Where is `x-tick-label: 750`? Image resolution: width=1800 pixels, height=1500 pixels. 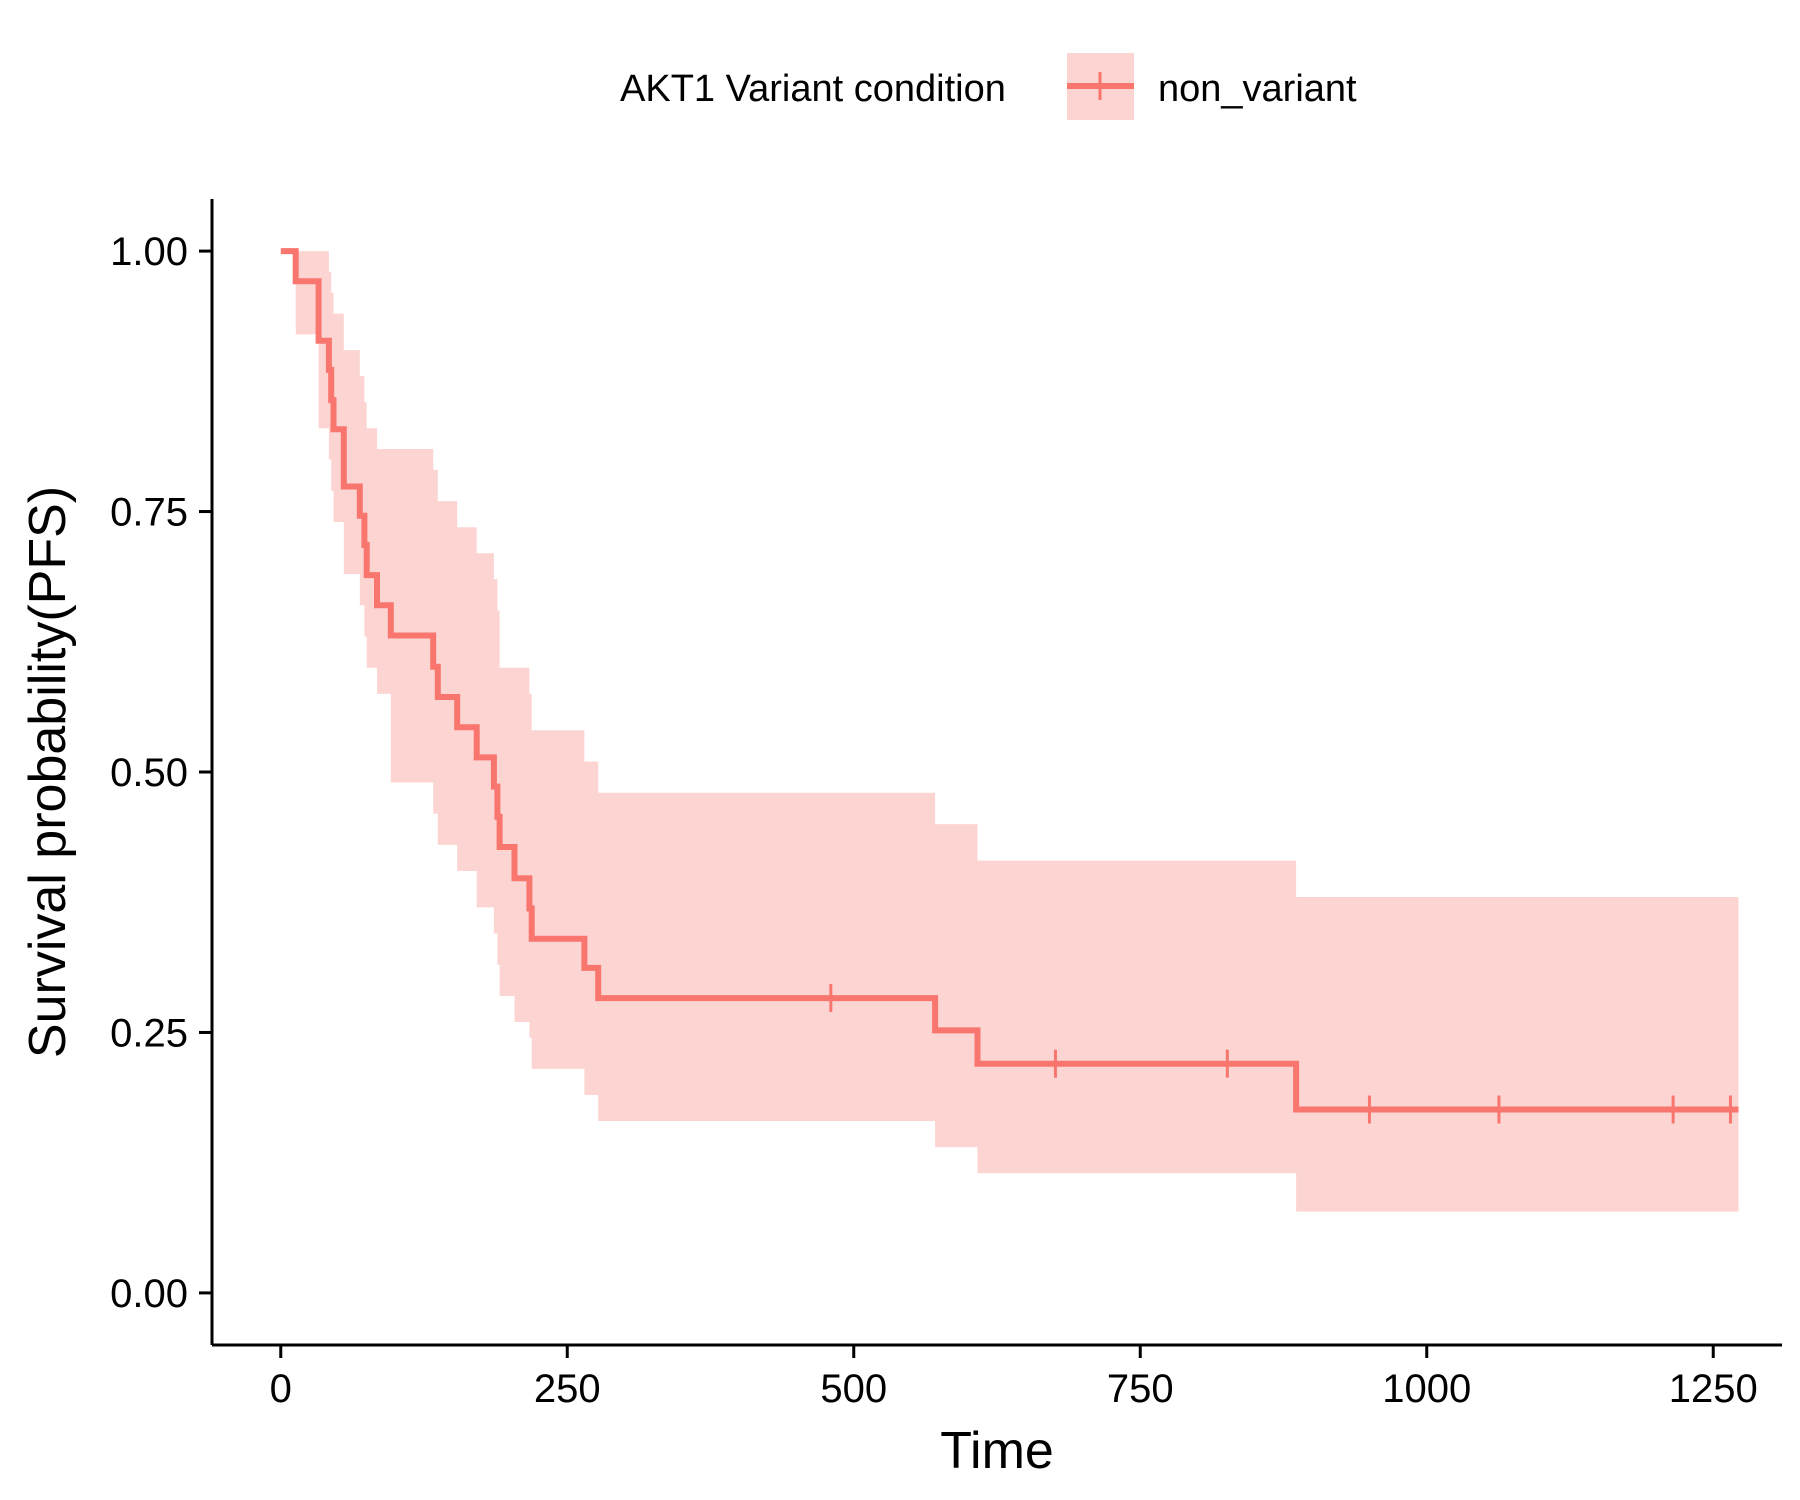 x-tick-label: 750 is located at coordinates (1140, 1389).